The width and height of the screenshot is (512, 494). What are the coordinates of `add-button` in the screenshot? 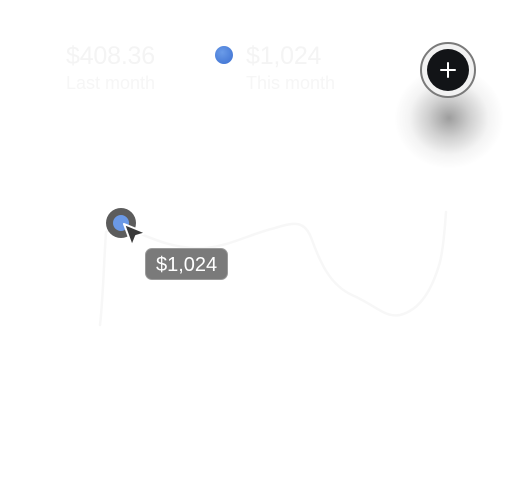 It's located at (448, 70).